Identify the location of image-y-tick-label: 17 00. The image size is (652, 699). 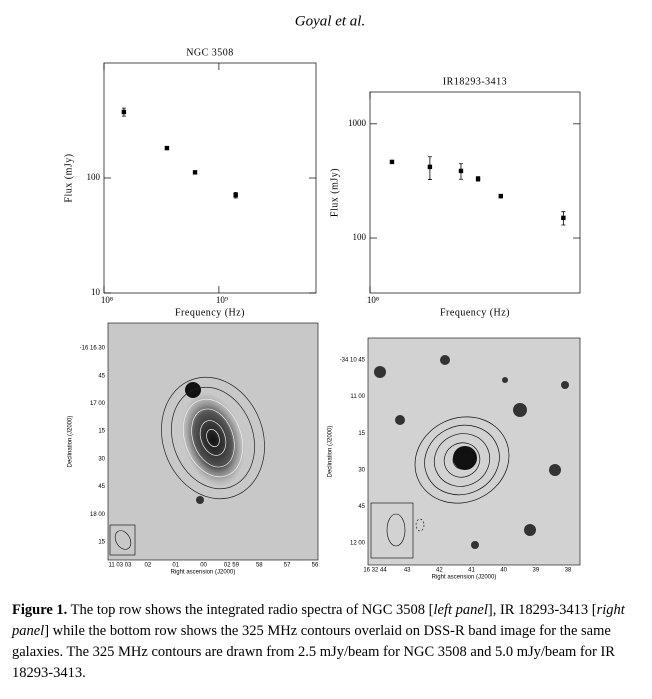
(98, 404).